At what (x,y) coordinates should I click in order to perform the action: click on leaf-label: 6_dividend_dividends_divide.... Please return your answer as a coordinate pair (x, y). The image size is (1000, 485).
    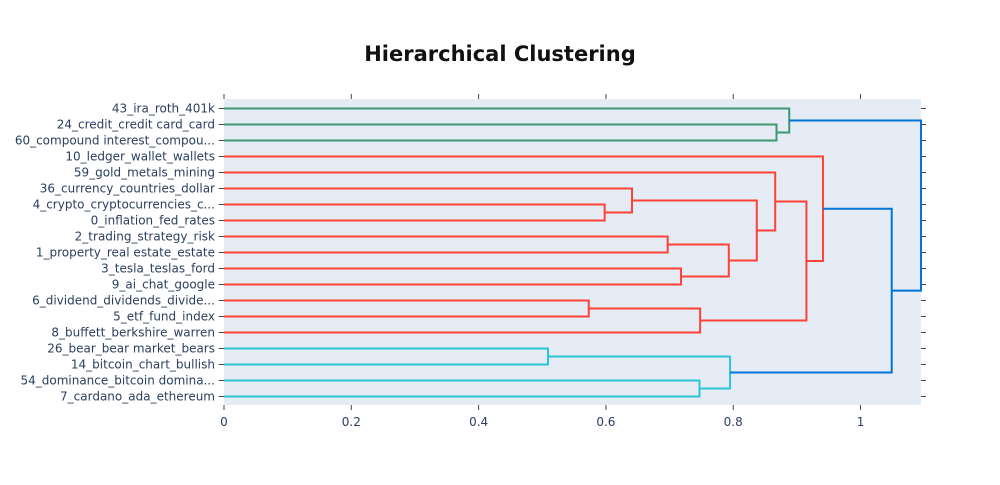
    Looking at the image, I should click on (123, 301).